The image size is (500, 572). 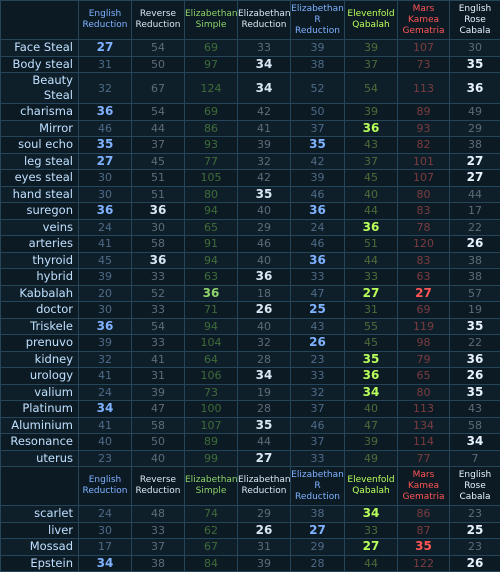 I want to click on value-cell: 19, so click(x=264, y=392).